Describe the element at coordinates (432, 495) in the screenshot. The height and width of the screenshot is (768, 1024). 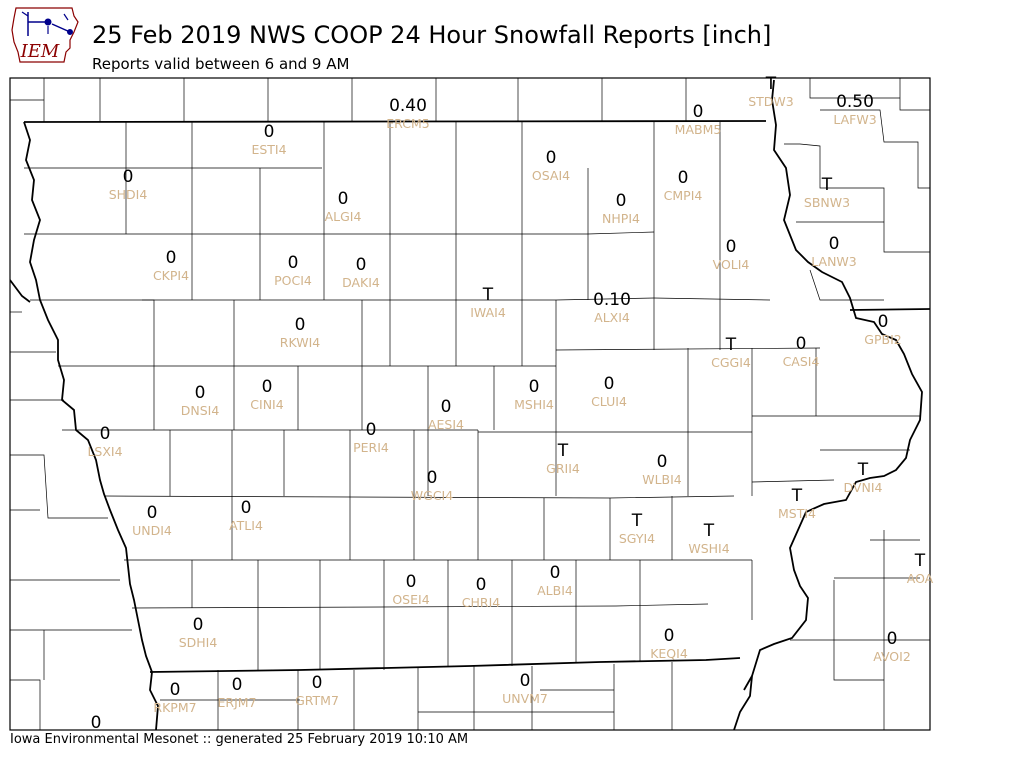
I see `station-id: WGCI4` at that location.